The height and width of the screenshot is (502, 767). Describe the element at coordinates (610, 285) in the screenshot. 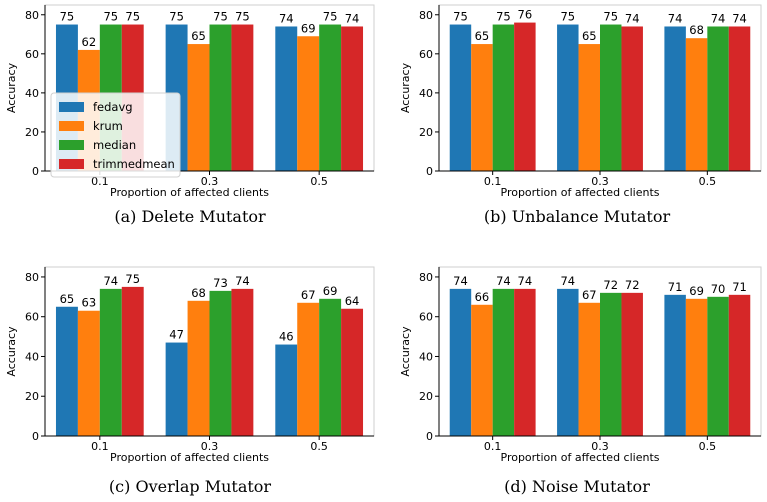

I see `data-label-median-0.3: 72` at that location.